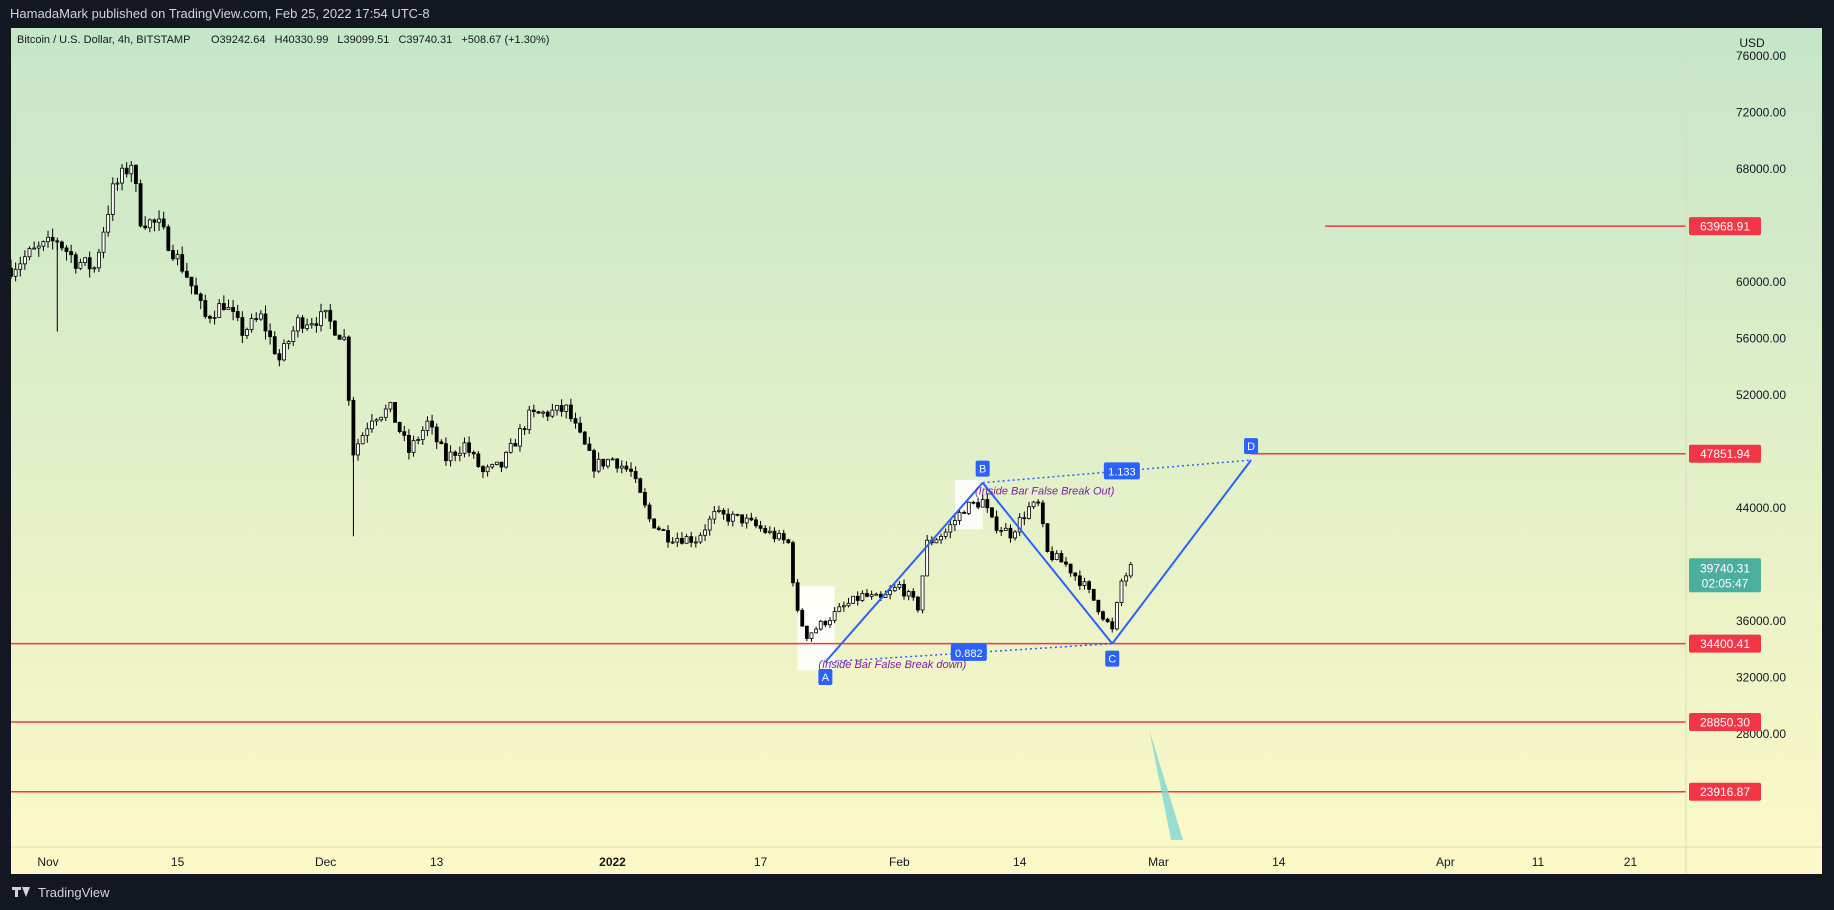  I want to click on level-tag-label-5: 23916.87, so click(1725, 792).